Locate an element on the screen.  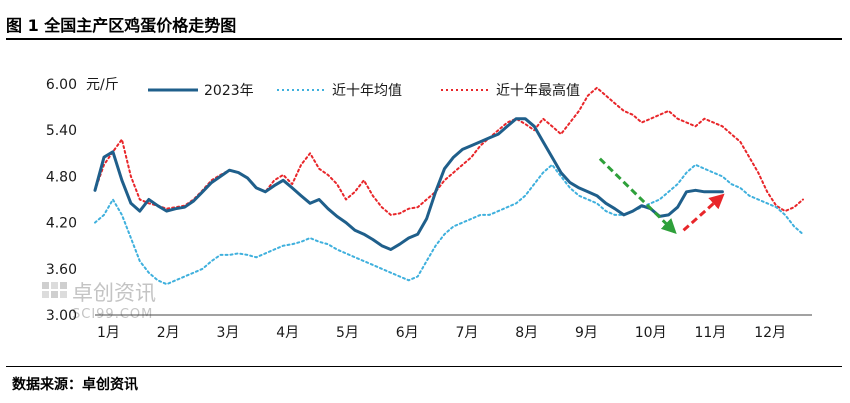
x-tick-label: 2月 is located at coordinates (168, 333).